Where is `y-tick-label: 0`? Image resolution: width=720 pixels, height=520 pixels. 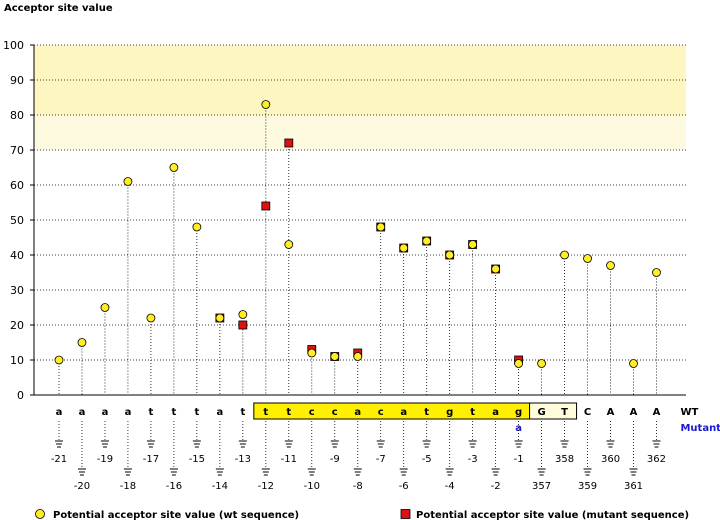
y-tick-label: 0 is located at coordinates (20, 395).